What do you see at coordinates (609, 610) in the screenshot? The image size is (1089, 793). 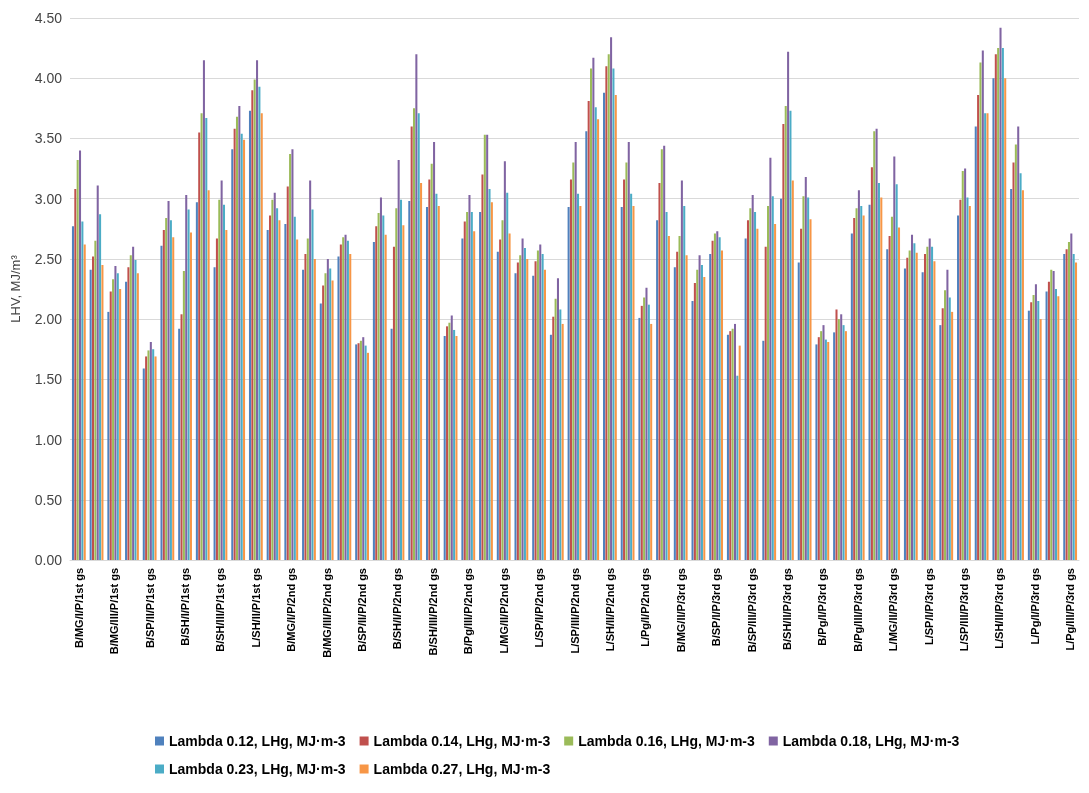 I see `x-tick-label: L/SH/II/P/2nd gs` at bounding box center [609, 610].